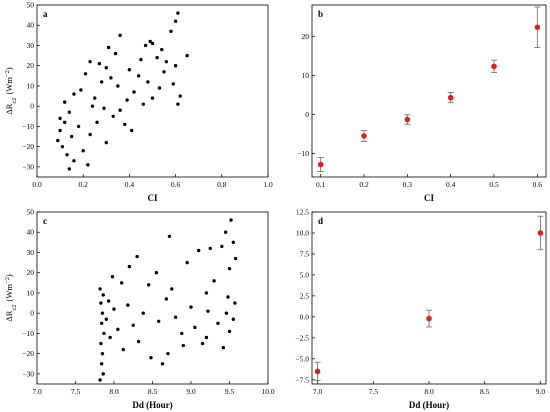  I want to click on x-tick-label: 0.2, so click(84, 184).